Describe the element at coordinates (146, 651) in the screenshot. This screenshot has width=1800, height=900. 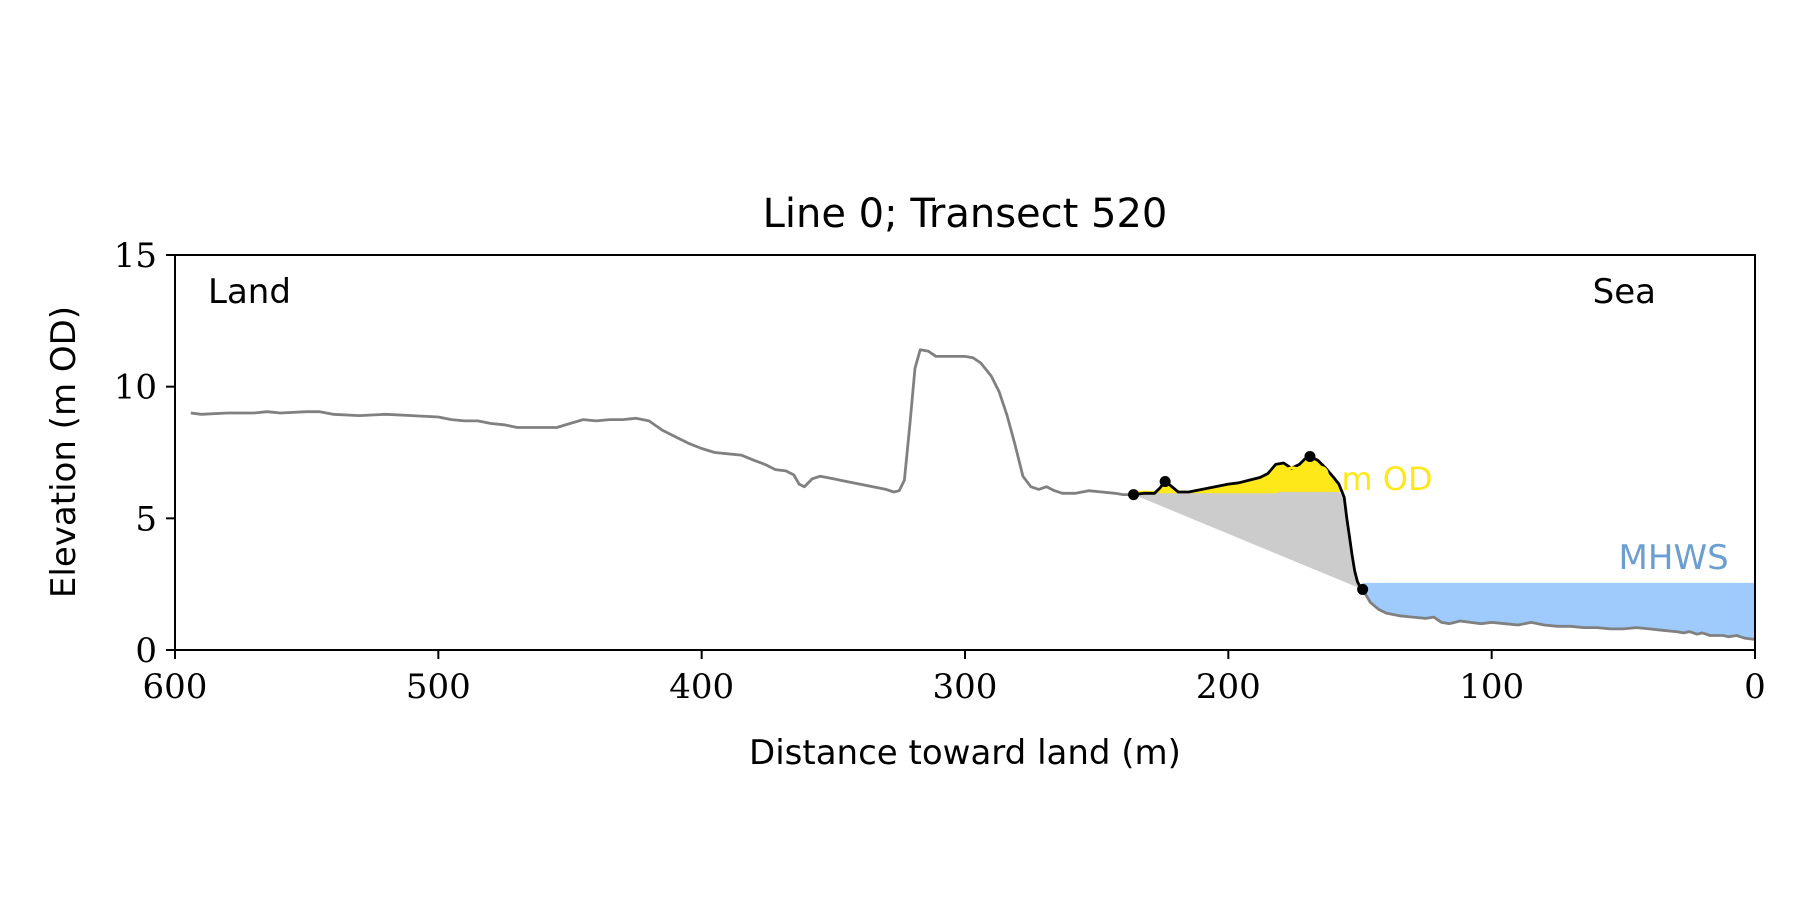
I see `y-tick-label: 0` at that location.